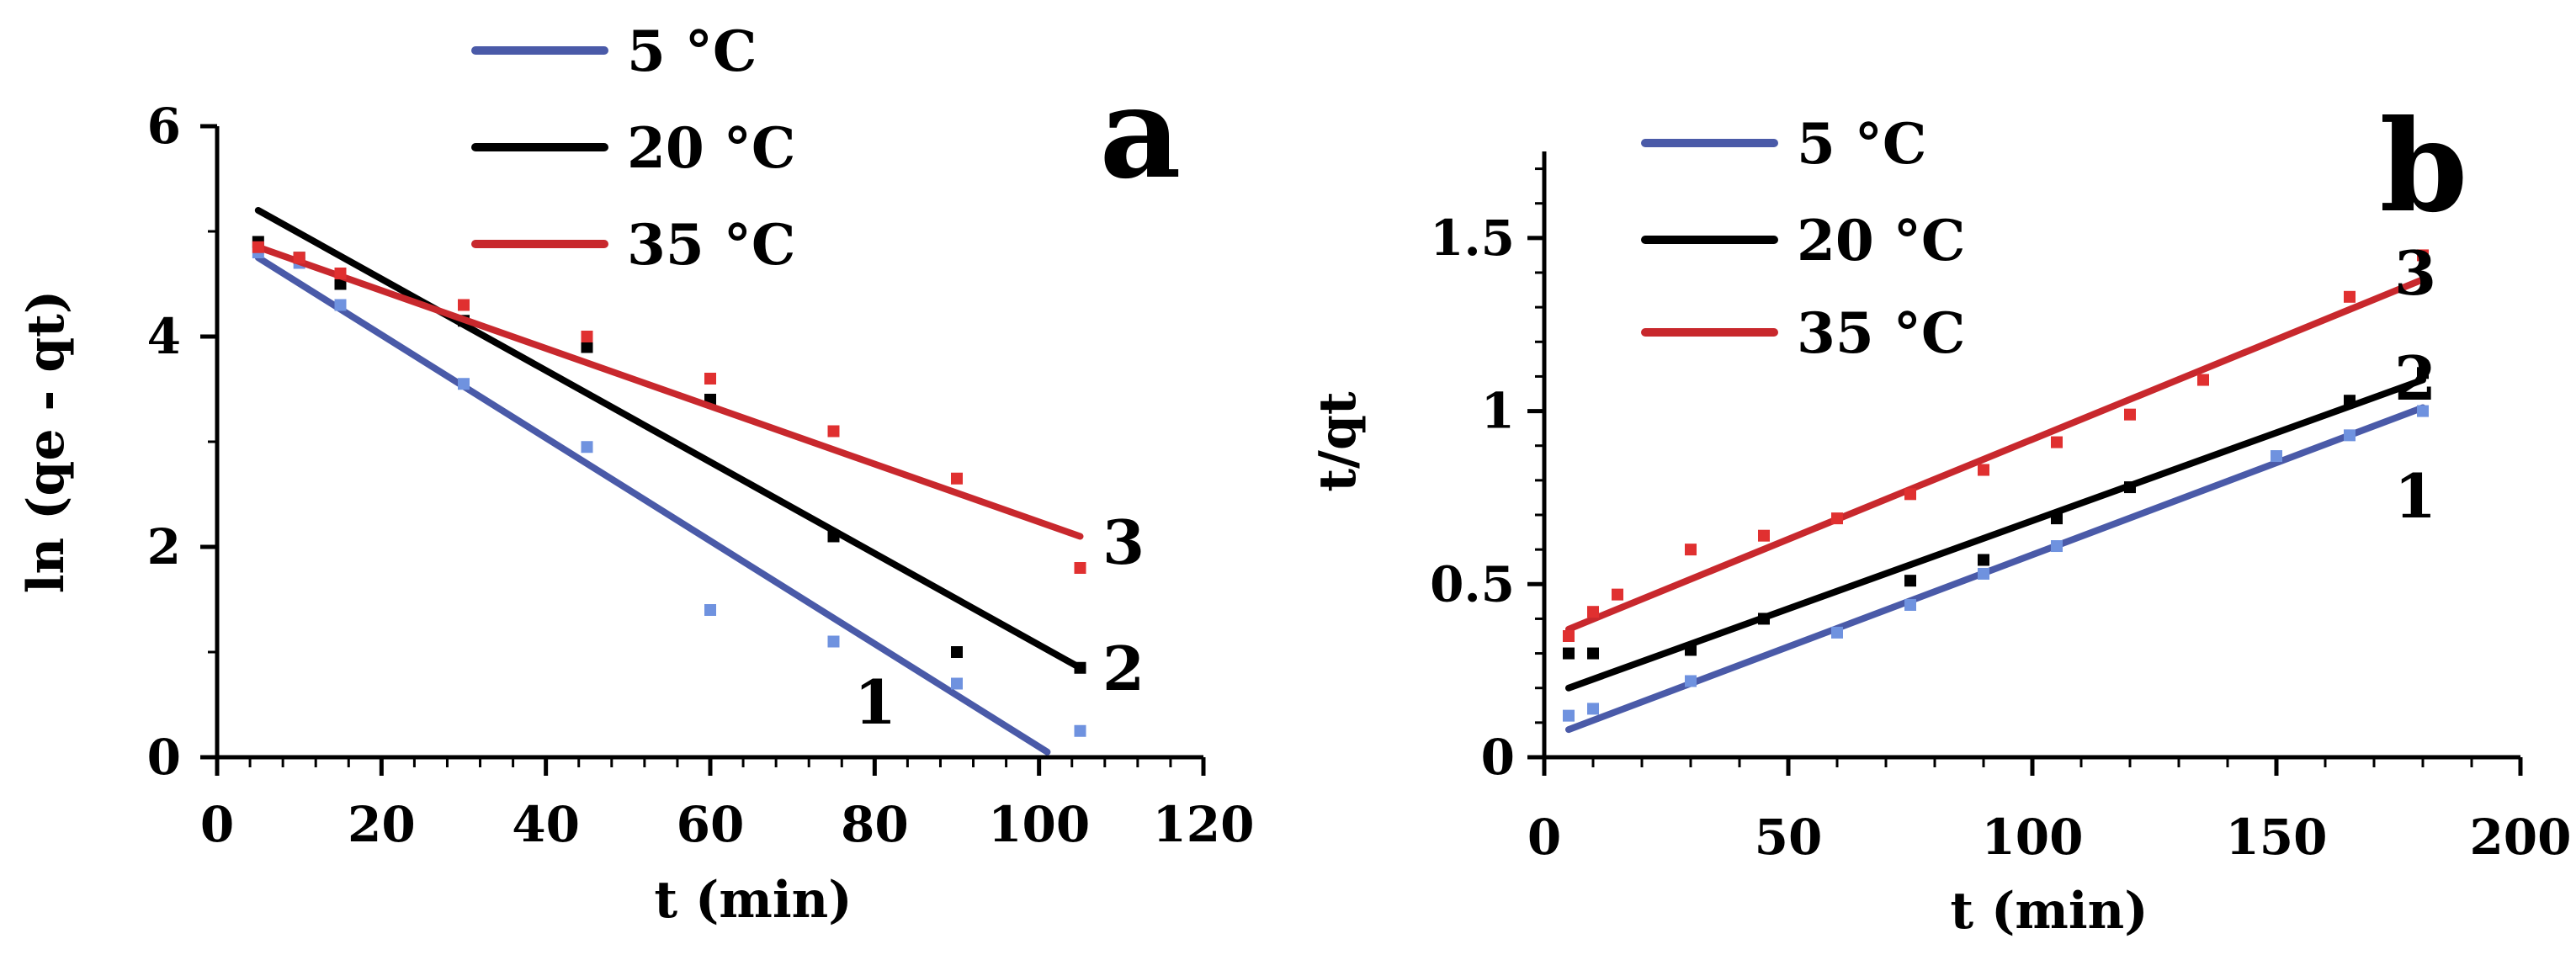 This screenshot has height=960, width=2576. Describe the element at coordinates (2520, 837) in the screenshot. I see `x-tick-label: 200` at that location.